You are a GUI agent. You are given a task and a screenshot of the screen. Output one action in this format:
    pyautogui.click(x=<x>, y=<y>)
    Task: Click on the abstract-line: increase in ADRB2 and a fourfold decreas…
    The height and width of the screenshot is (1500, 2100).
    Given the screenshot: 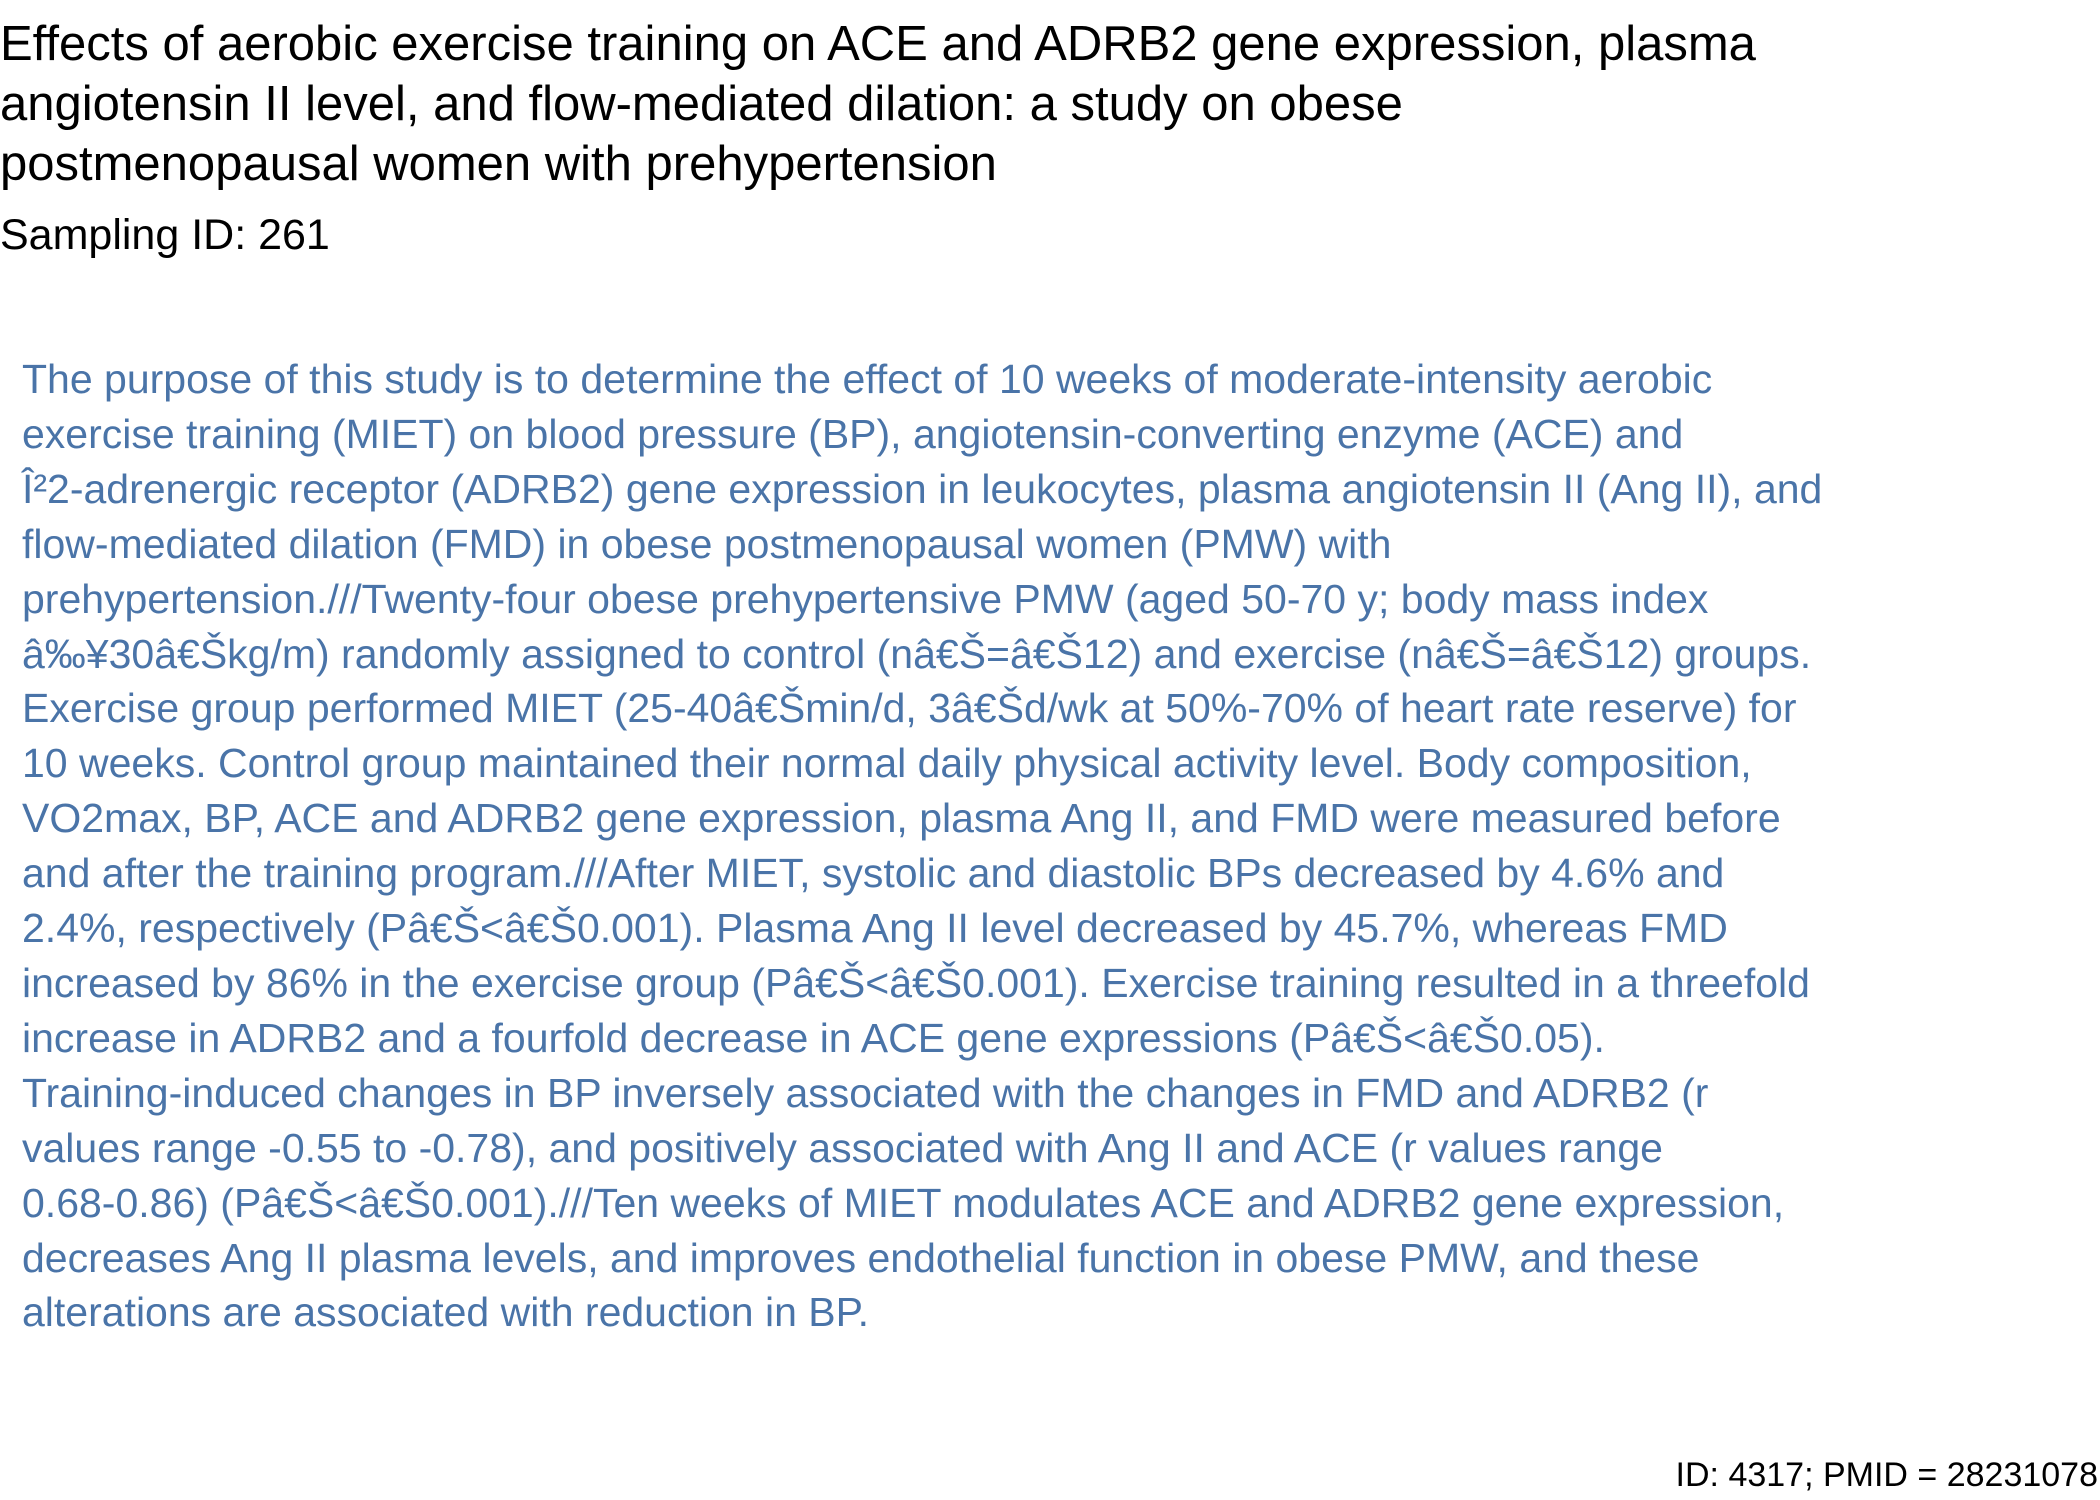 What is the action you would take?
    pyautogui.click(x=813, y=1037)
    